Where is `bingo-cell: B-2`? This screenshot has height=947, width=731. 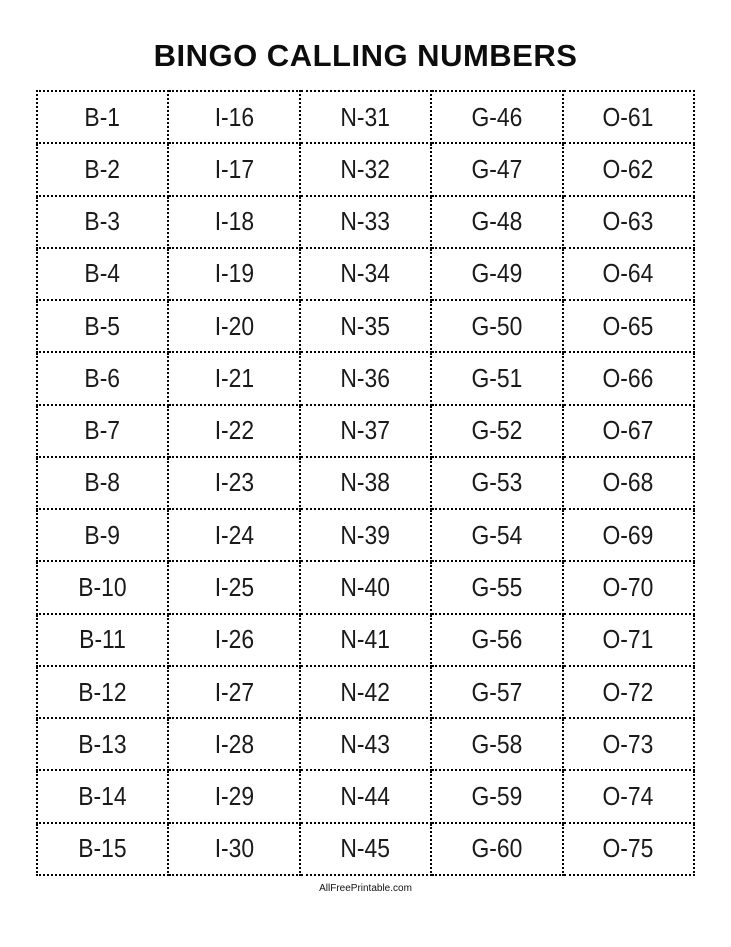 bingo-cell: B-2 is located at coordinates (102, 169).